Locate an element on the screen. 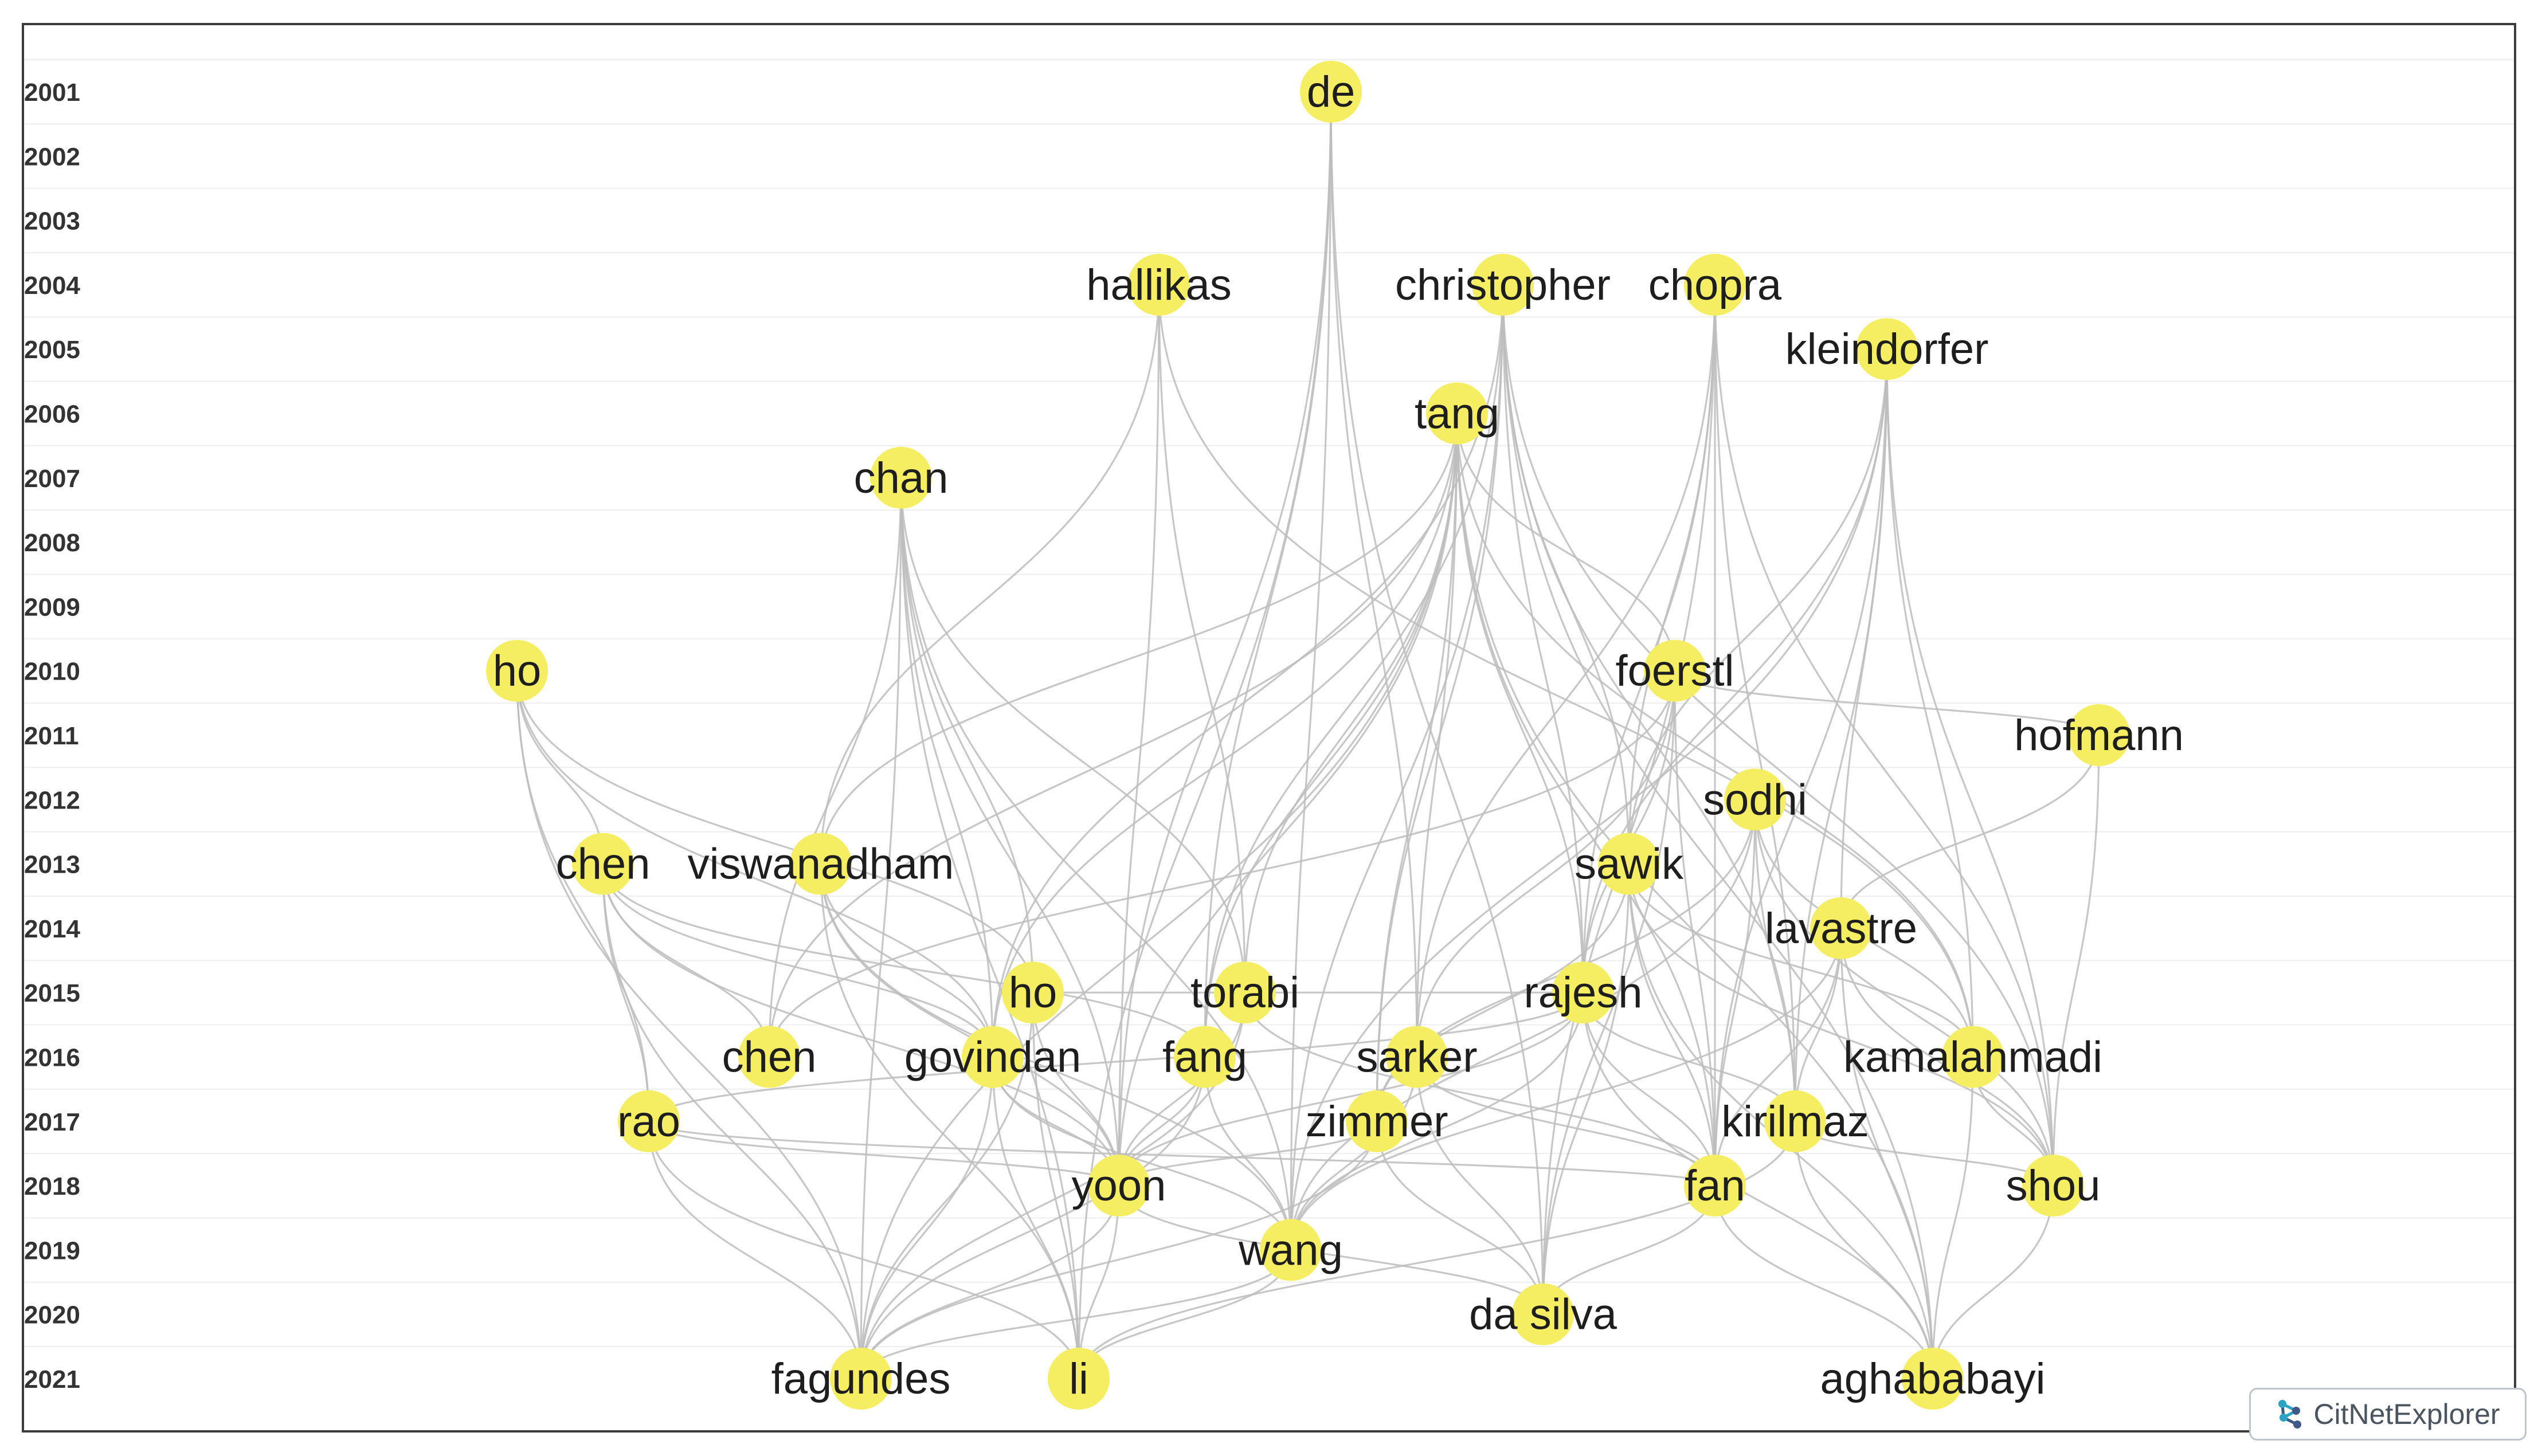  node-label: hallikas is located at coordinates (1158, 285).